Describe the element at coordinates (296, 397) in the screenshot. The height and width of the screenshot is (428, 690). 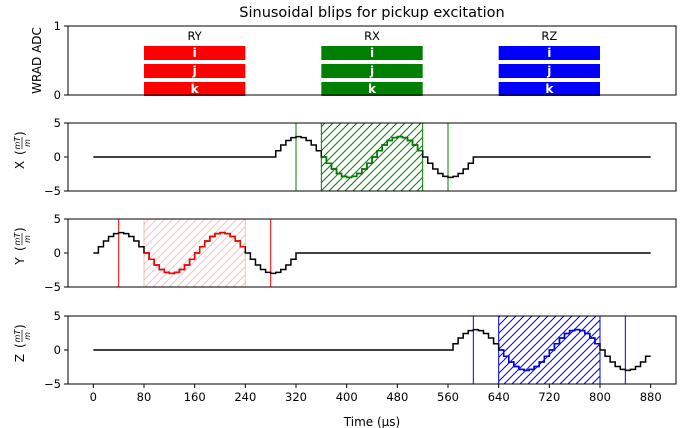
I see `x-tick-label: 320` at that location.